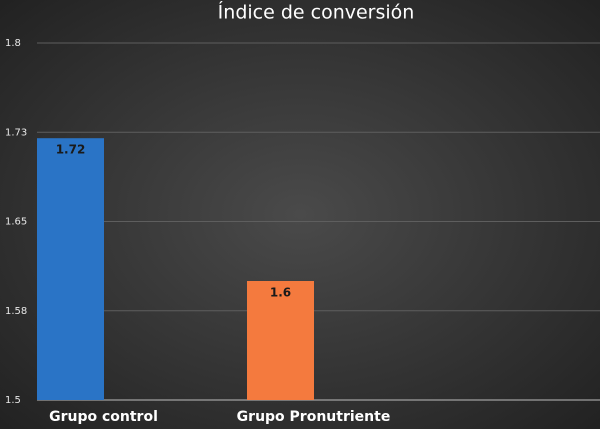 The width and height of the screenshot is (600, 429). Describe the element at coordinates (13, 43) in the screenshot. I see `y-tick-label: 1.8` at that location.